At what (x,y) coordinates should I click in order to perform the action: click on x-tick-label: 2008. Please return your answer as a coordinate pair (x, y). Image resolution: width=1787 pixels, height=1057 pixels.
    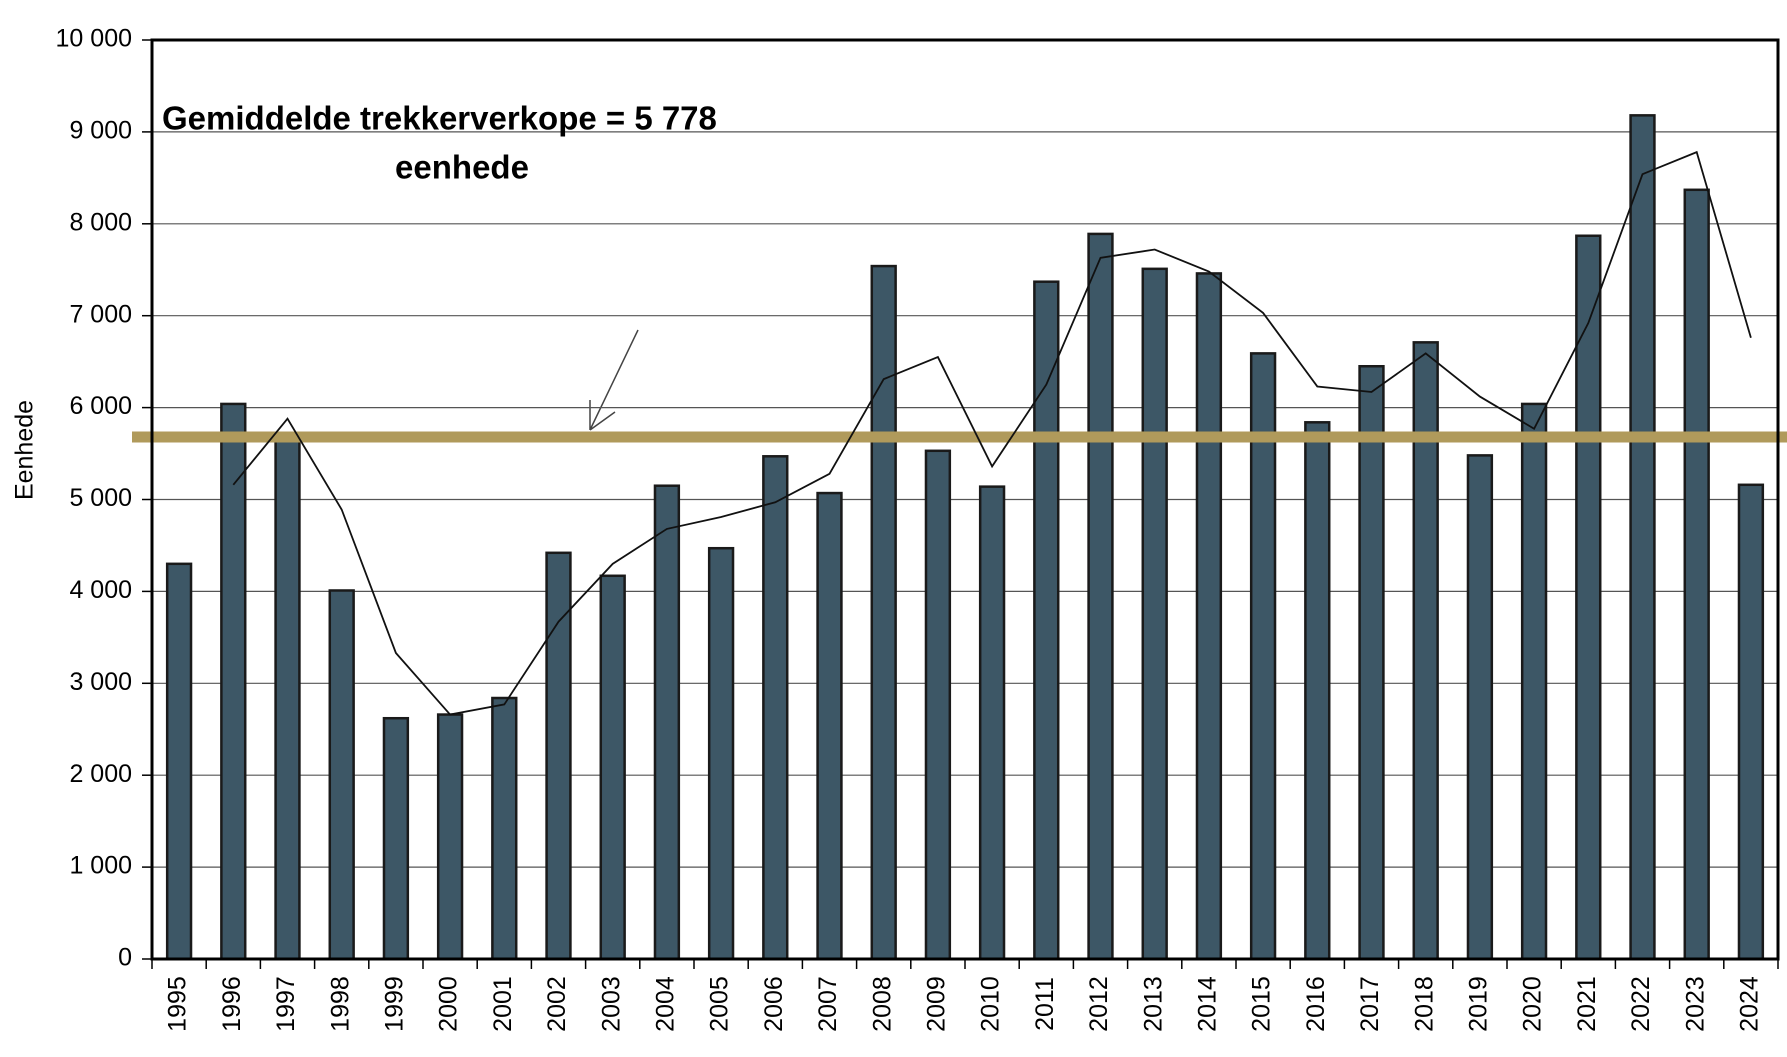
    Looking at the image, I should click on (882, 1004).